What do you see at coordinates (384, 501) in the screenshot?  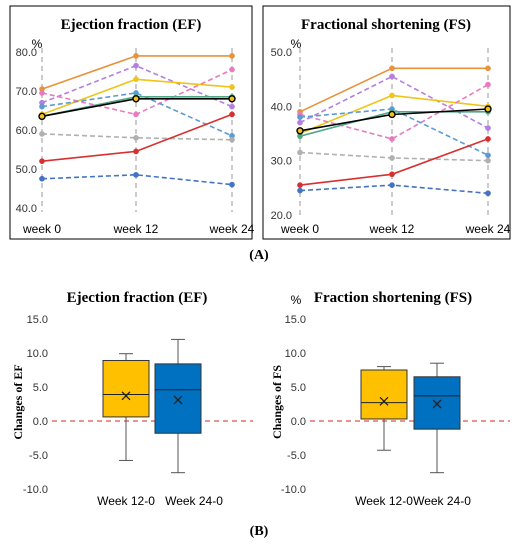 I see `fs-box-x-tick-label: Week 12-0` at bounding box center [384, 501].